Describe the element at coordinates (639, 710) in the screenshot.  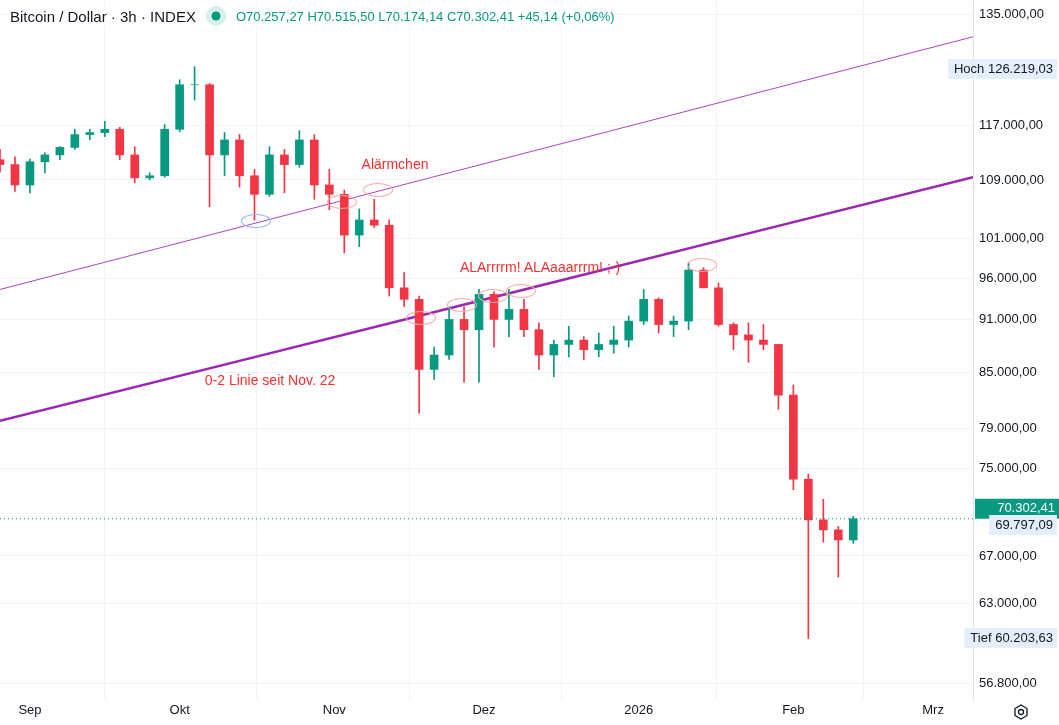
I see `x-tick-label: 2026` at that location.